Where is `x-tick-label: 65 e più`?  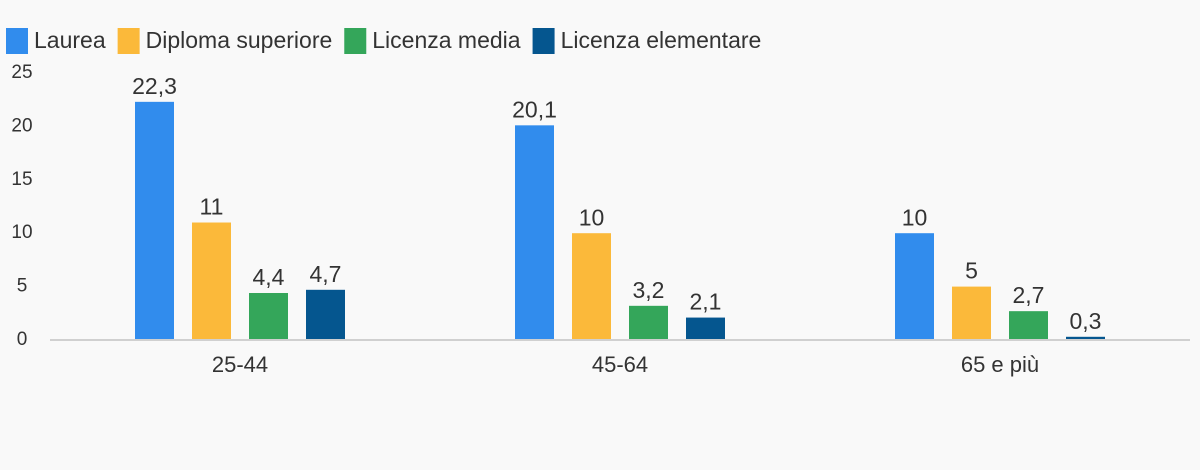 x-tick-label: 65 e più is located at coordinates (1000, 364).